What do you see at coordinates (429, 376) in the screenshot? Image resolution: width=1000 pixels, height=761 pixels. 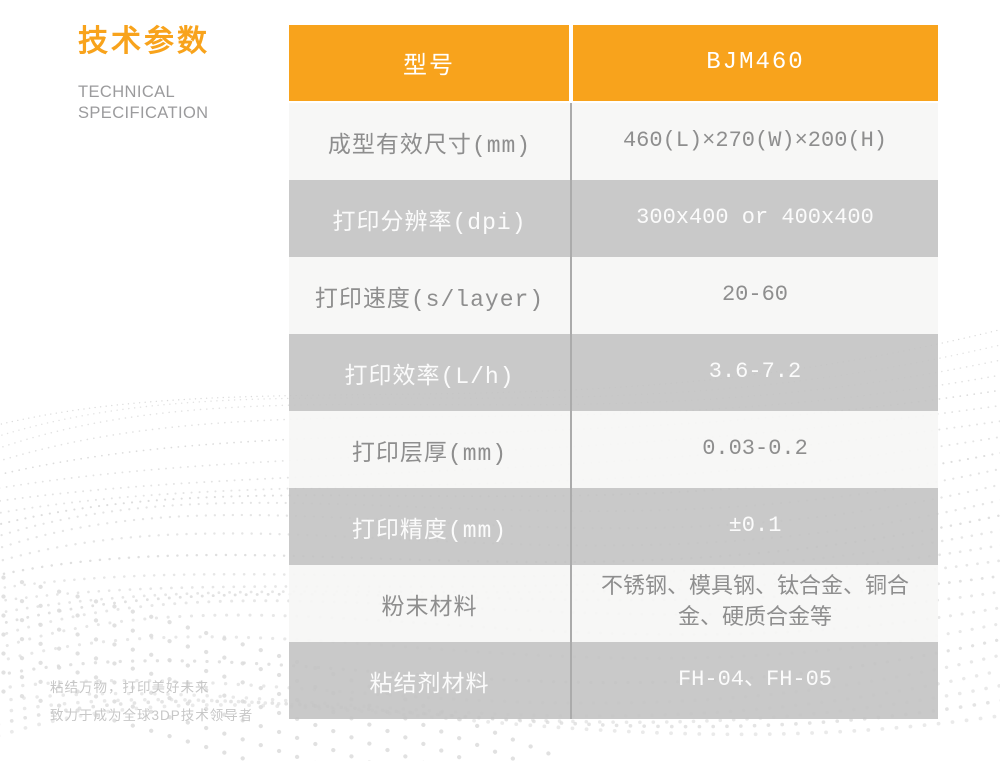 I see `spec-label: 打印效率(L/h)` at bounding box center [429, 376].